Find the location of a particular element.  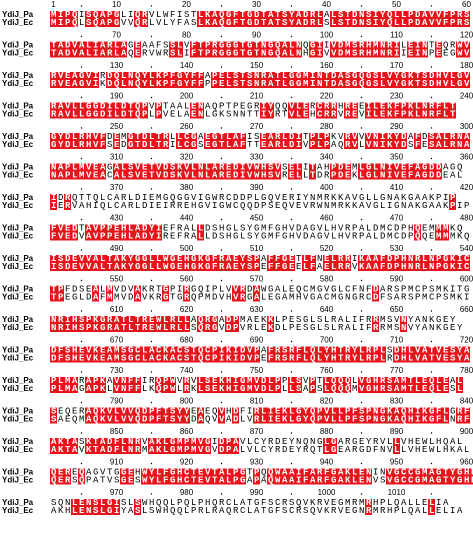

ruler-number: 80 is located at coordinates (186, 35).